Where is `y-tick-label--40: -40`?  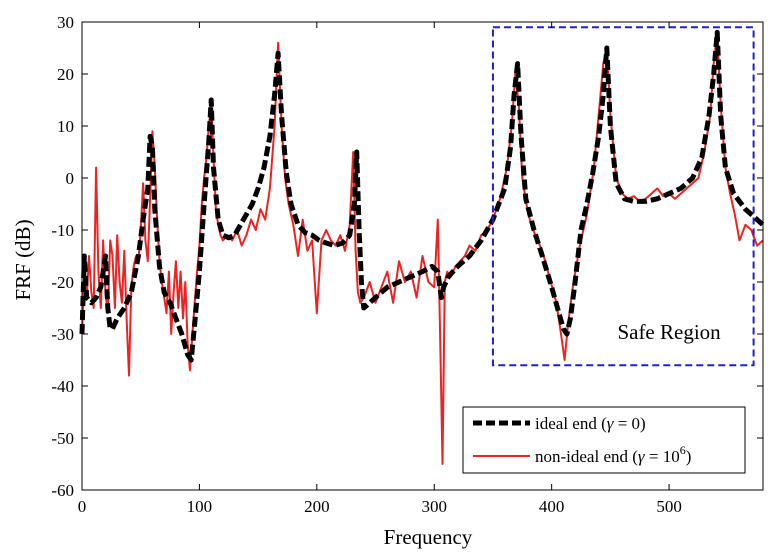
y-tick-label--40: -40 is located at coordinates (62, 386).